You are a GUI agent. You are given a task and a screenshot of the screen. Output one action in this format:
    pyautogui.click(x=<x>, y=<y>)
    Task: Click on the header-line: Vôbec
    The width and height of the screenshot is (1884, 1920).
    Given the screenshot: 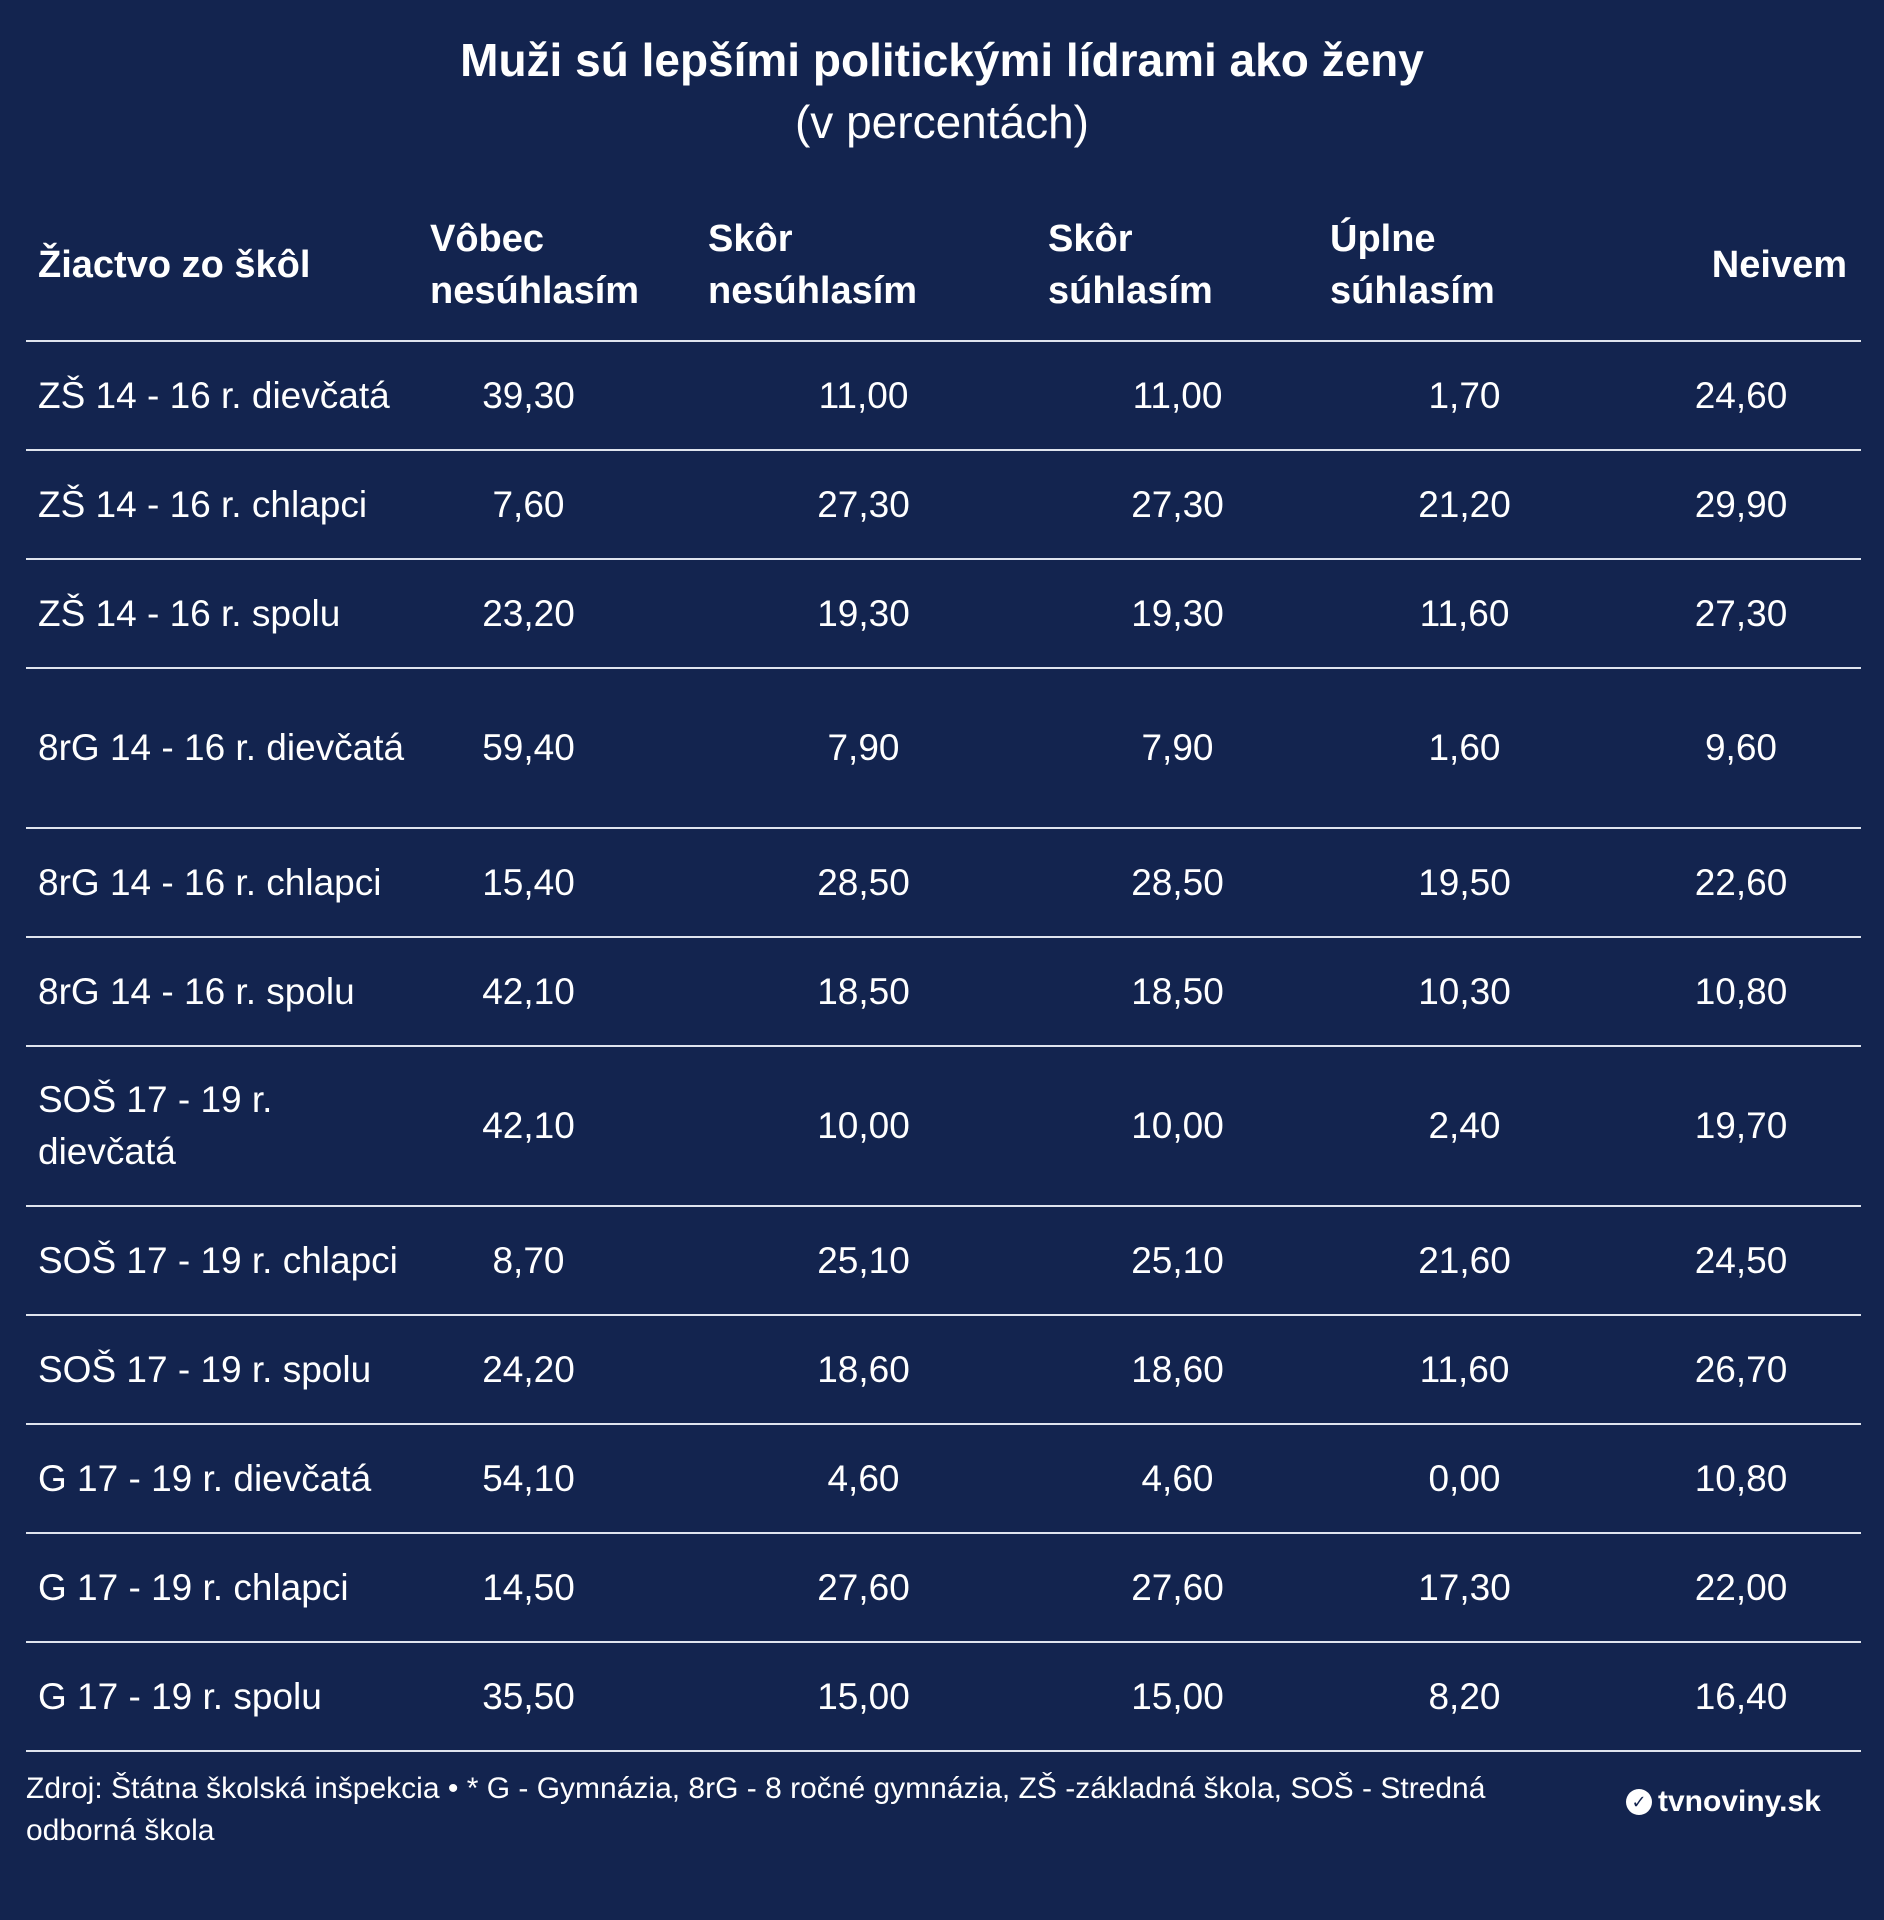 What is the action you would take?
    pyautogui.click(x=487, y=239)
    